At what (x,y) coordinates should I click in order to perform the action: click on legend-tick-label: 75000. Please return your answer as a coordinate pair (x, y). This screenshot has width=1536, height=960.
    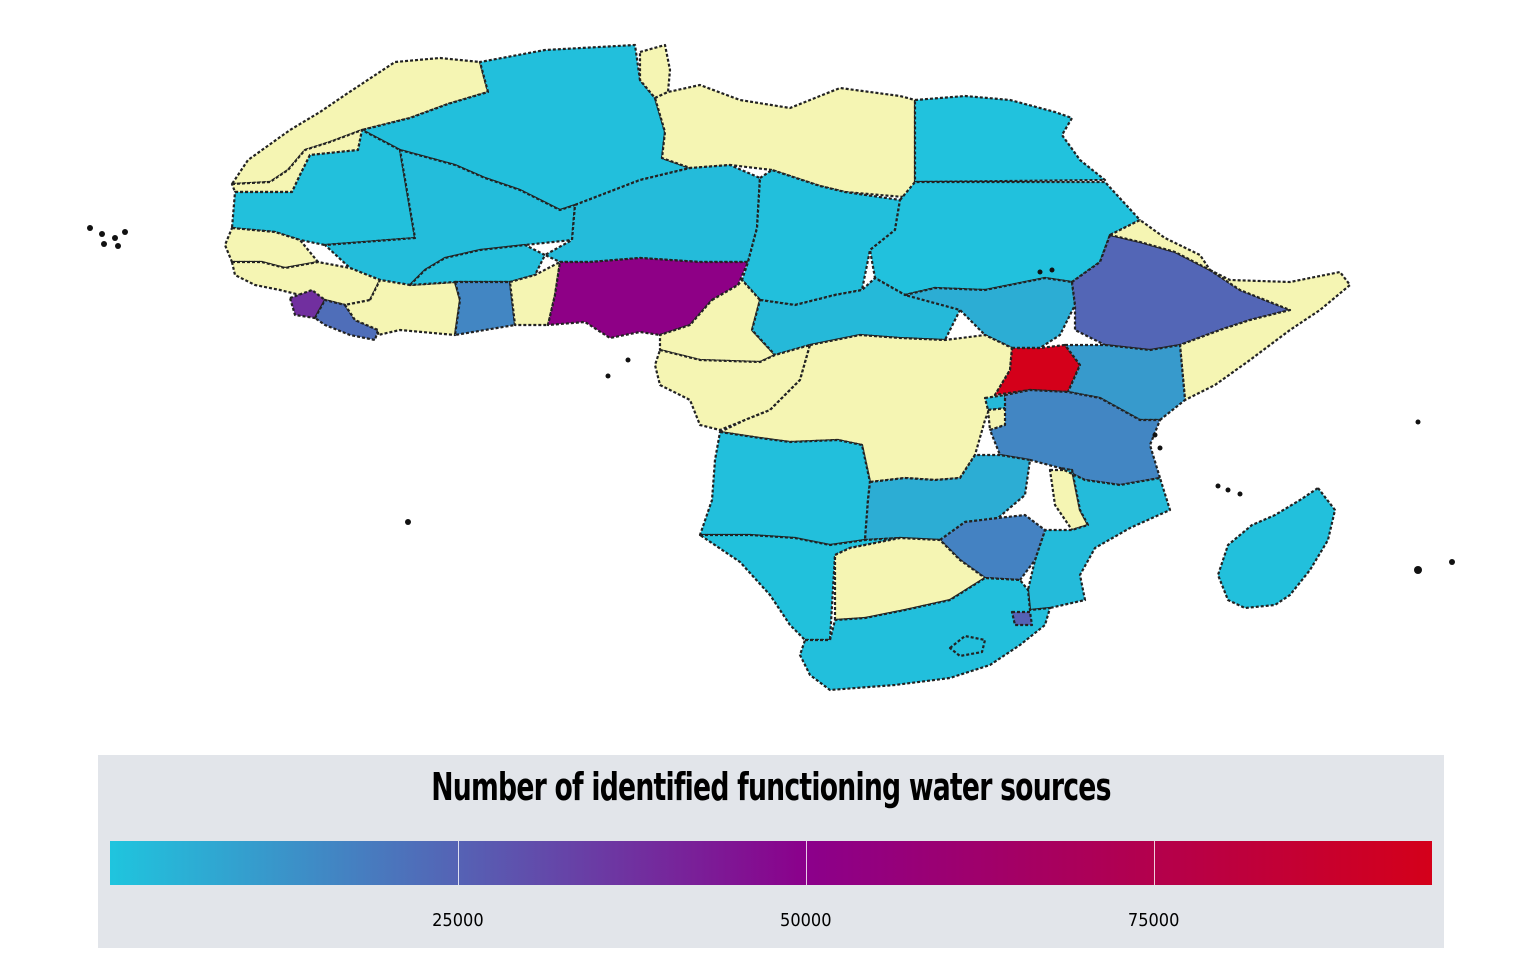
    Looking at the image, I should click on (1153, 920).